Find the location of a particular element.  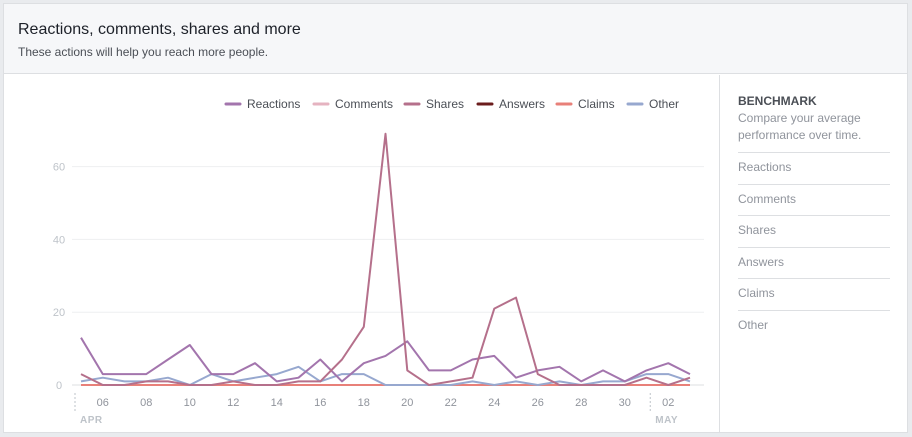

legend-label: Other is located at coordinates (664, 104).